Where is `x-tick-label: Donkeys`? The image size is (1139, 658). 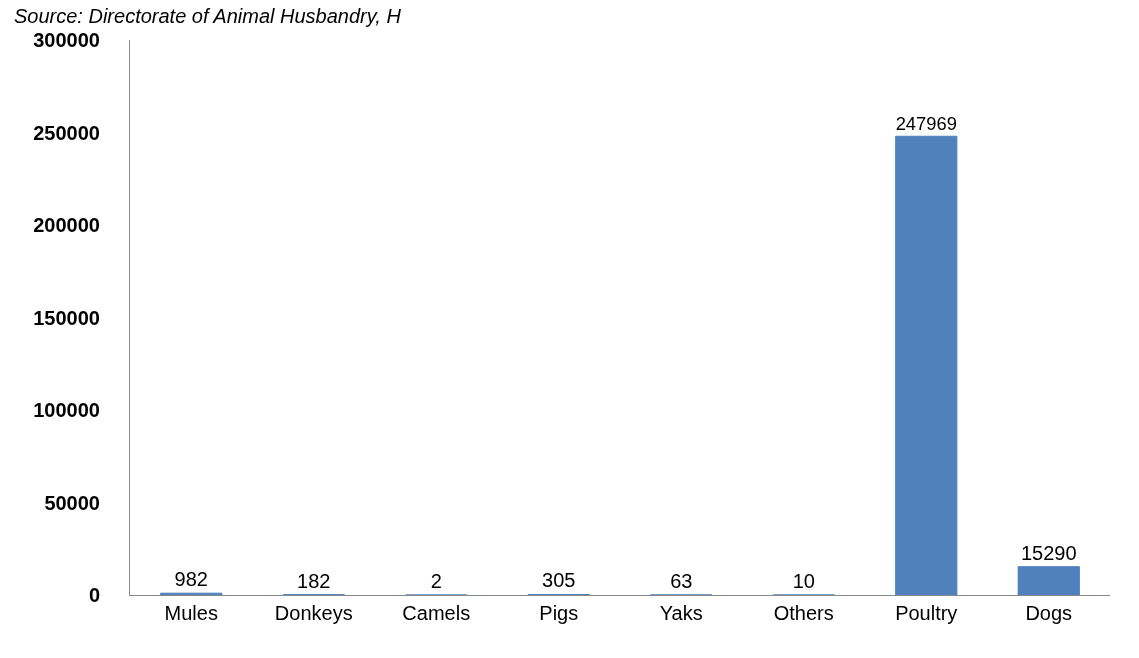 x-tick-label: Donkeys is located at coordinates (313, 613).